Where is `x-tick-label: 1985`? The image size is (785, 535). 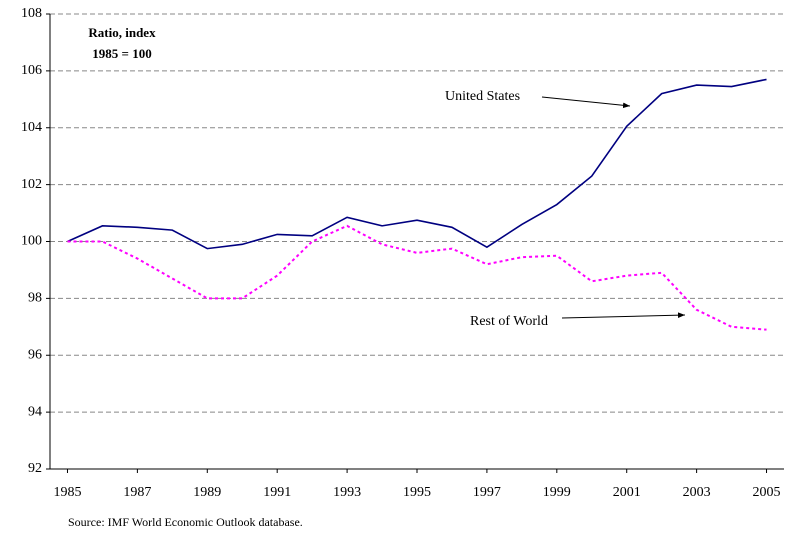
x-tick-label: 1985 is located at coordinates (67, 492).